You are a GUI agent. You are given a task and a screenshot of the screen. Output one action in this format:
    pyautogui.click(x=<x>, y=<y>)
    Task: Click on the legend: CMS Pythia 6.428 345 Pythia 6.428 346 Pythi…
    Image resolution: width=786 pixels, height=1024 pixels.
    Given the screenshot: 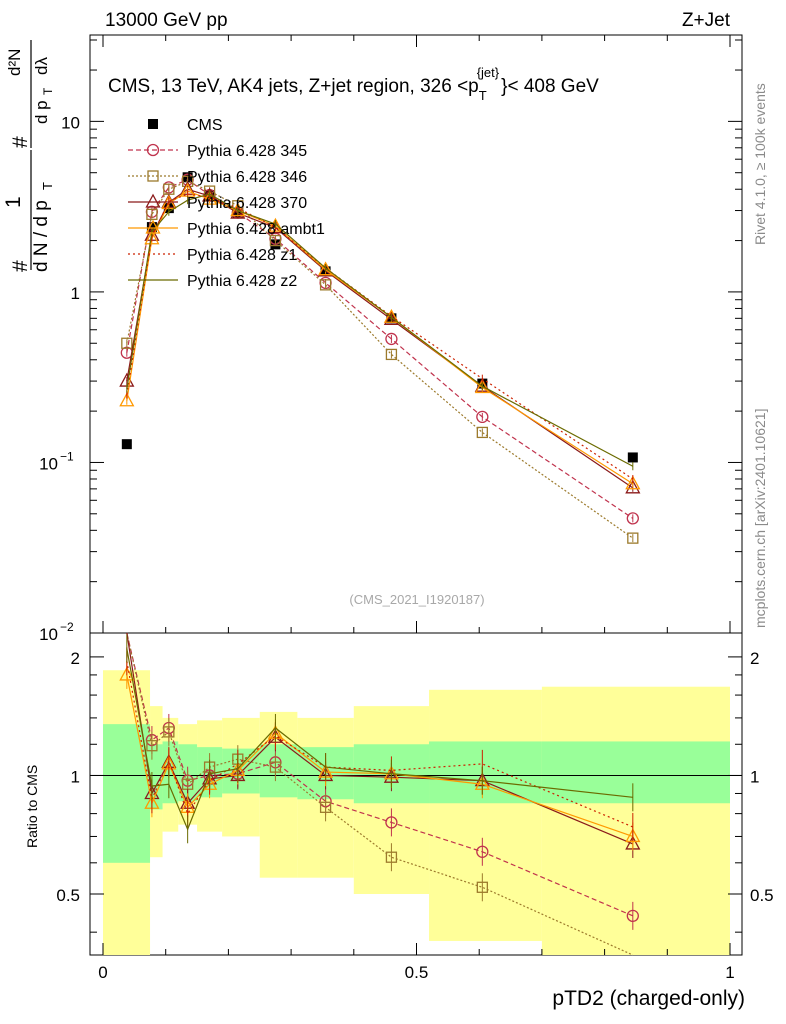 What is the action you would take?
    pyautogui.click(x=226, y=203)
    